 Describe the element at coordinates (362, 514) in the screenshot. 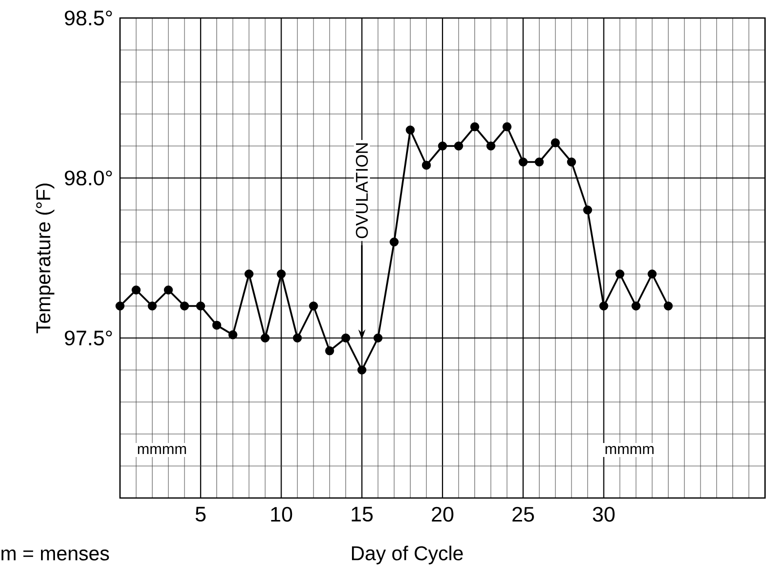

I see `x-tick-label: 15` at that location.